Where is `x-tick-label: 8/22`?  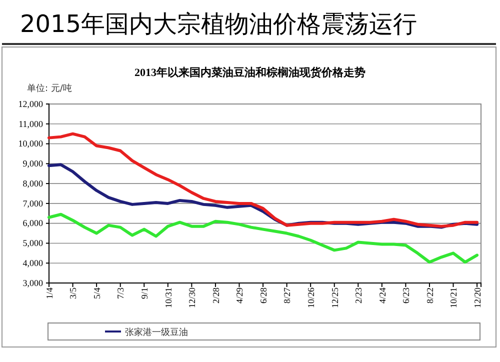
x-tick-label: 8/22 is located at coordinates (429, 296).